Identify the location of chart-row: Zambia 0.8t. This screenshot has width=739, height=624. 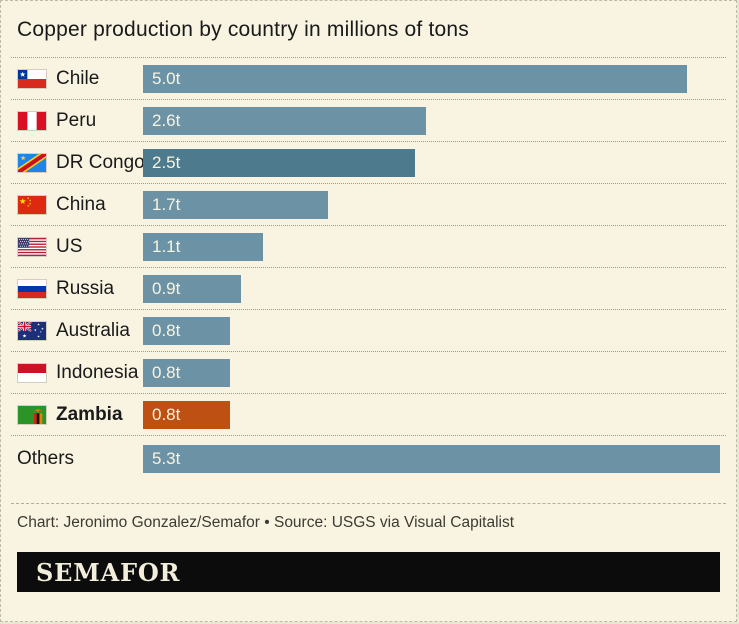
(368, 415).